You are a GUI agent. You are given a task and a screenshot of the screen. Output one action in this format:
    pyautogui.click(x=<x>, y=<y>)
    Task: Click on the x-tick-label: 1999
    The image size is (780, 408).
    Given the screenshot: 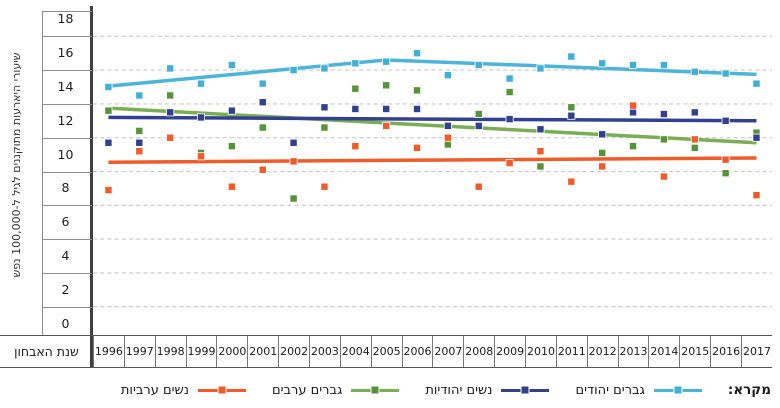 What is the action you would take?
    pyautogui.click(x=201, y=351)
    